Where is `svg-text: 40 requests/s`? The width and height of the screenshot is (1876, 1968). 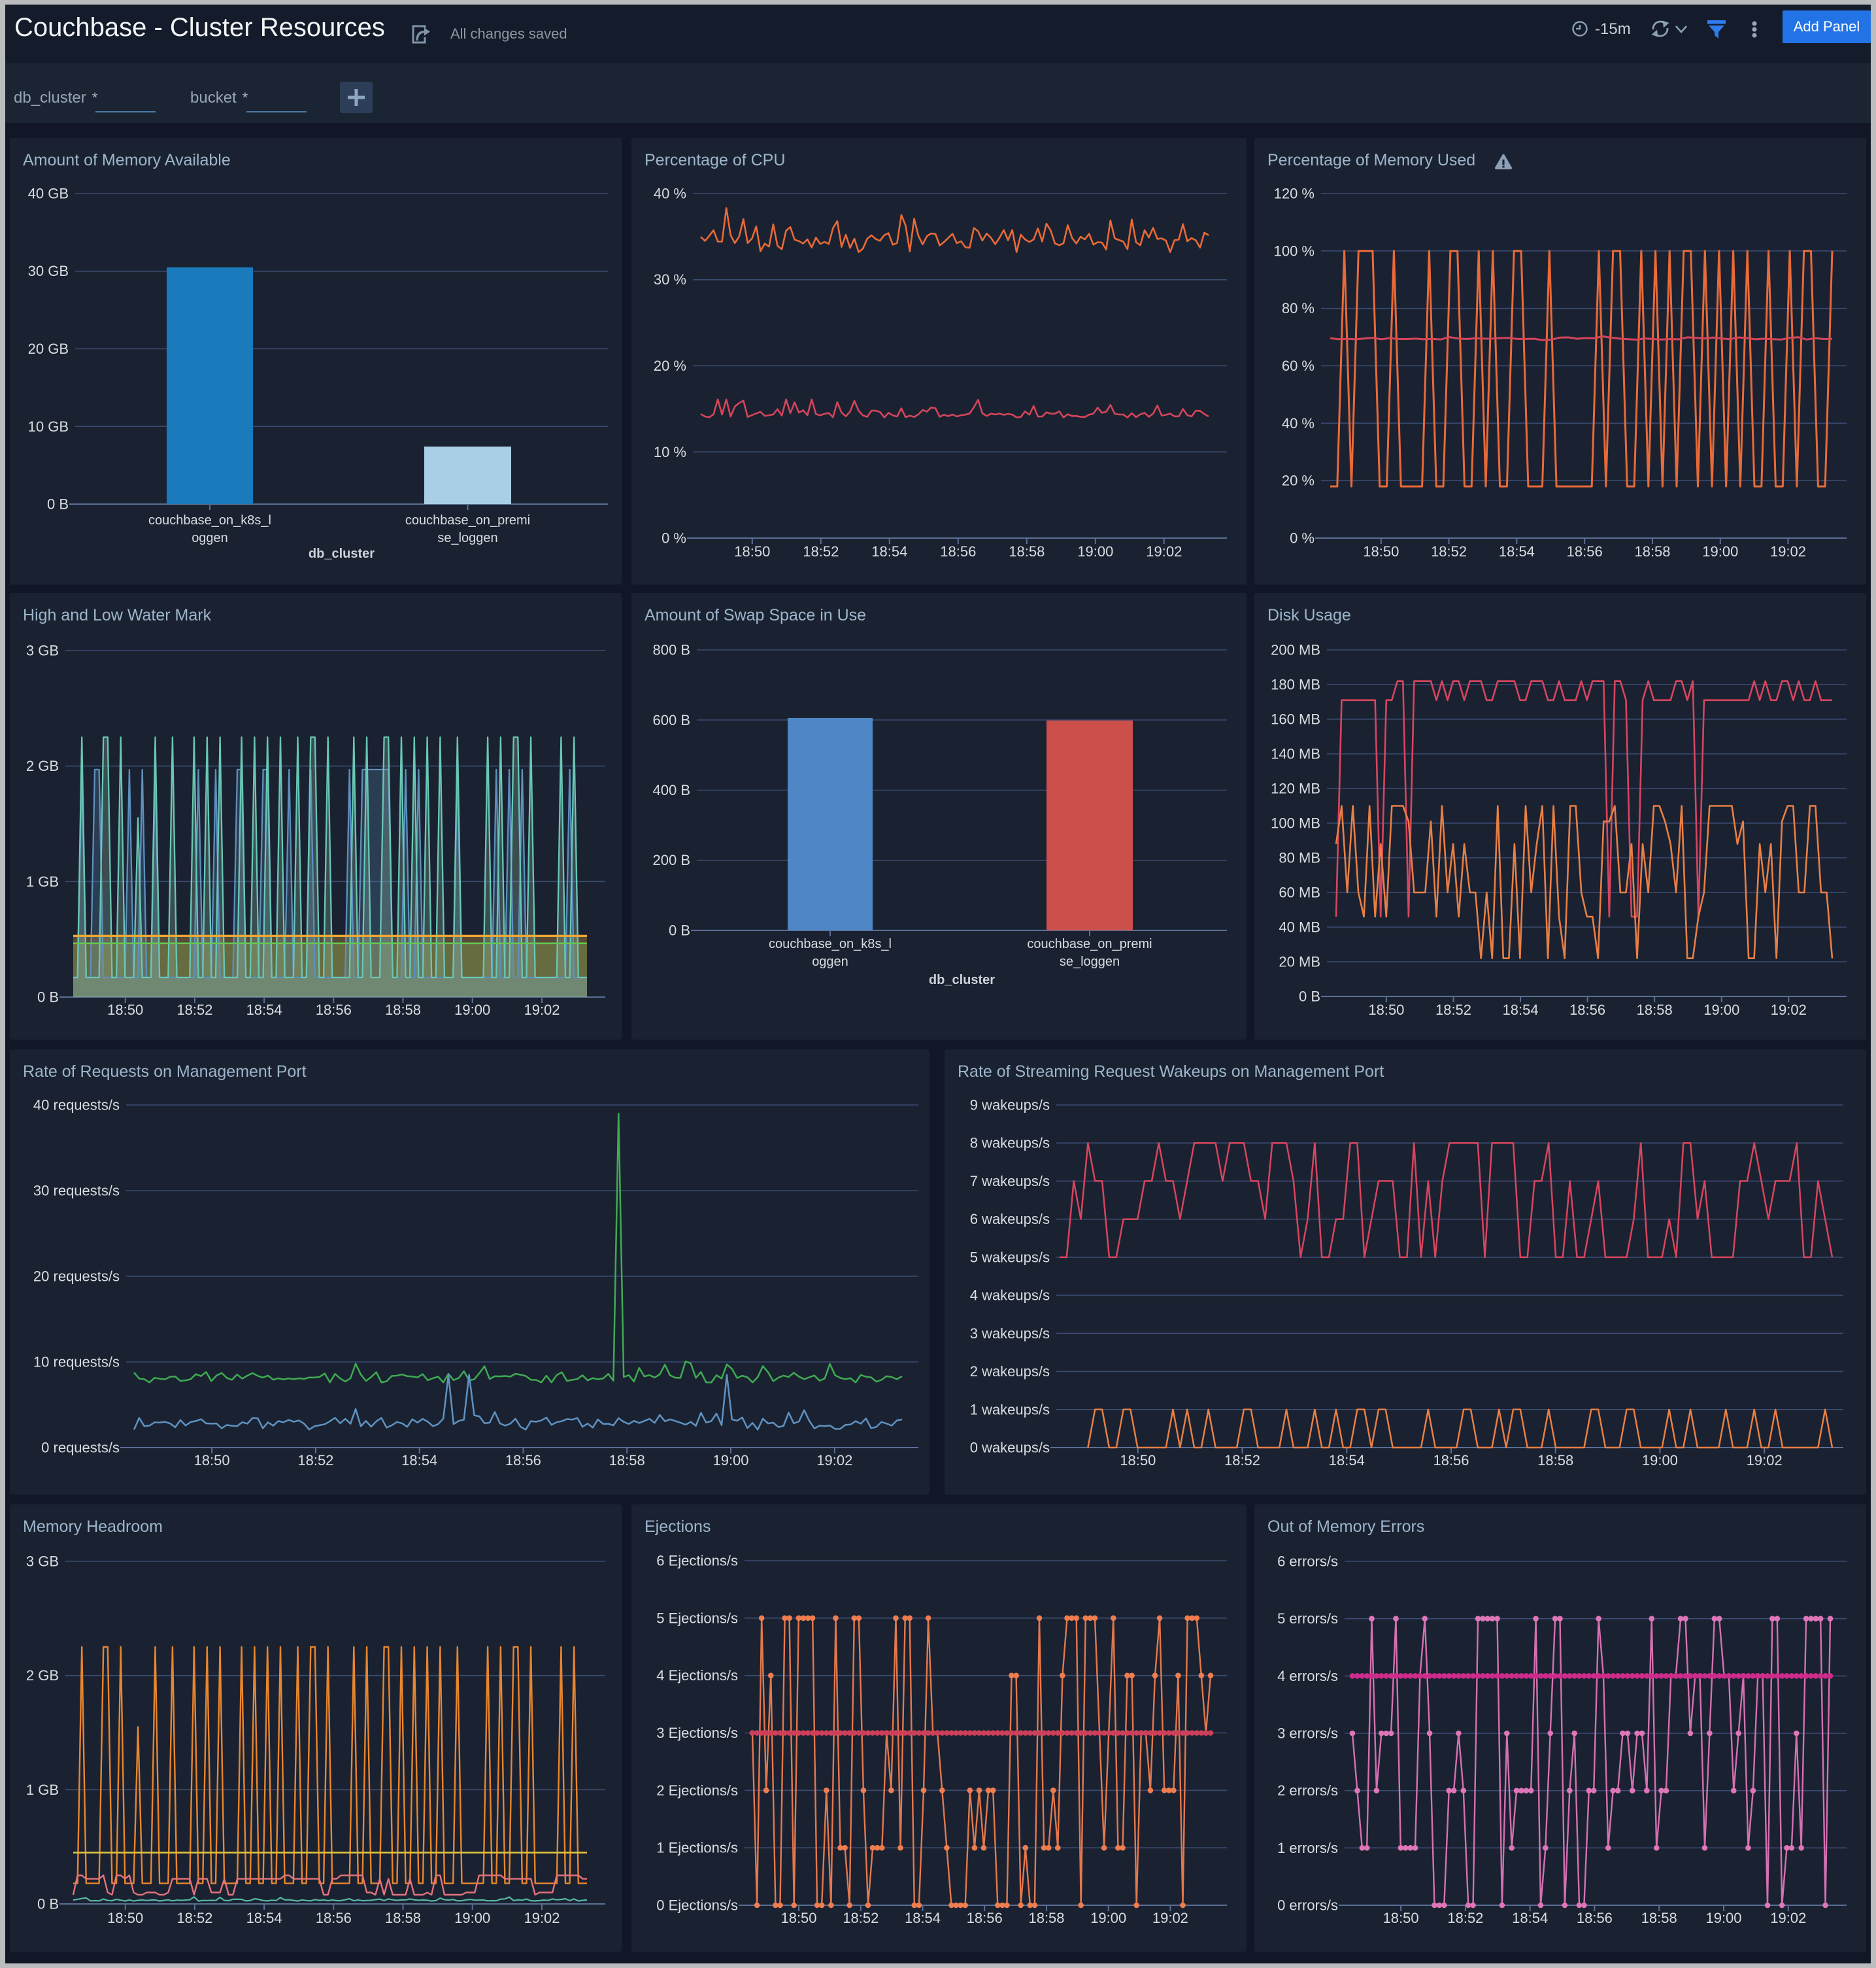
svg-text: 40 requests/s is located at coordinates (76, 1105).